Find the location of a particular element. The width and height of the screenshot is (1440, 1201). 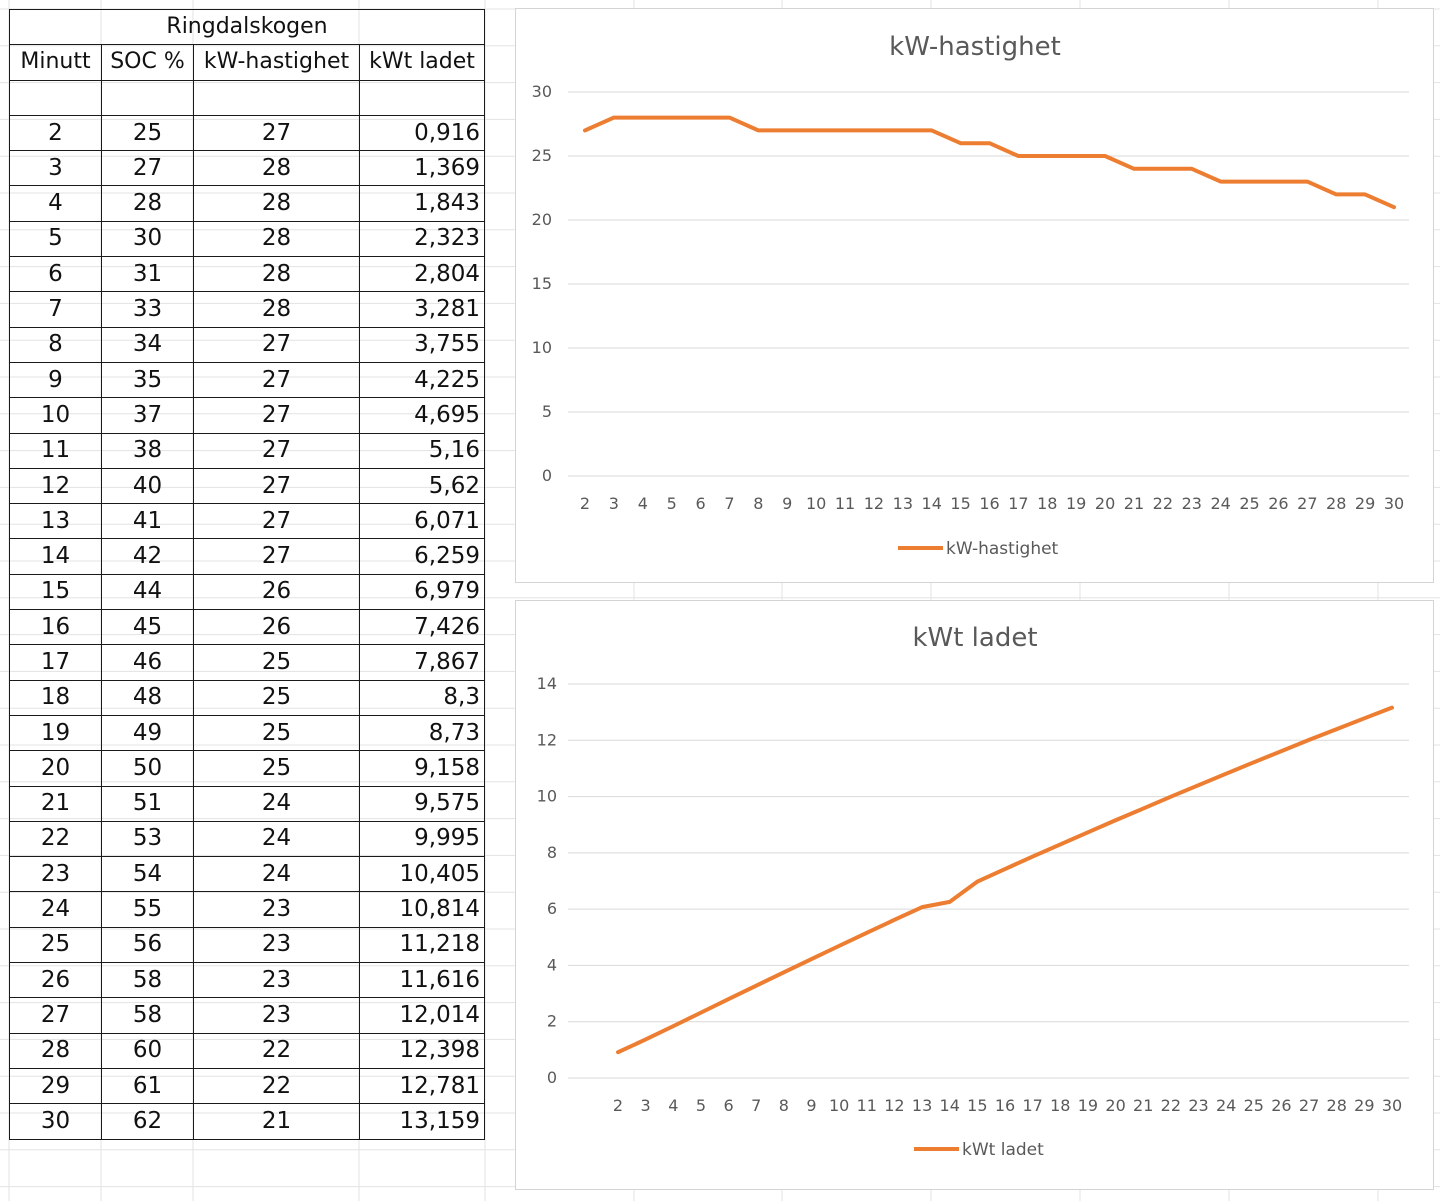

cell-kwt-ladet: 6,071 is located at coordinates (422, 521).